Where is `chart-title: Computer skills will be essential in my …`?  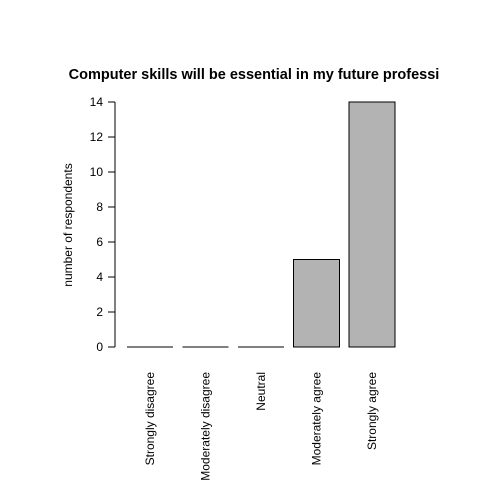
chart-title: Computer skills will be essential in my … is located at coordinates (254, 75).